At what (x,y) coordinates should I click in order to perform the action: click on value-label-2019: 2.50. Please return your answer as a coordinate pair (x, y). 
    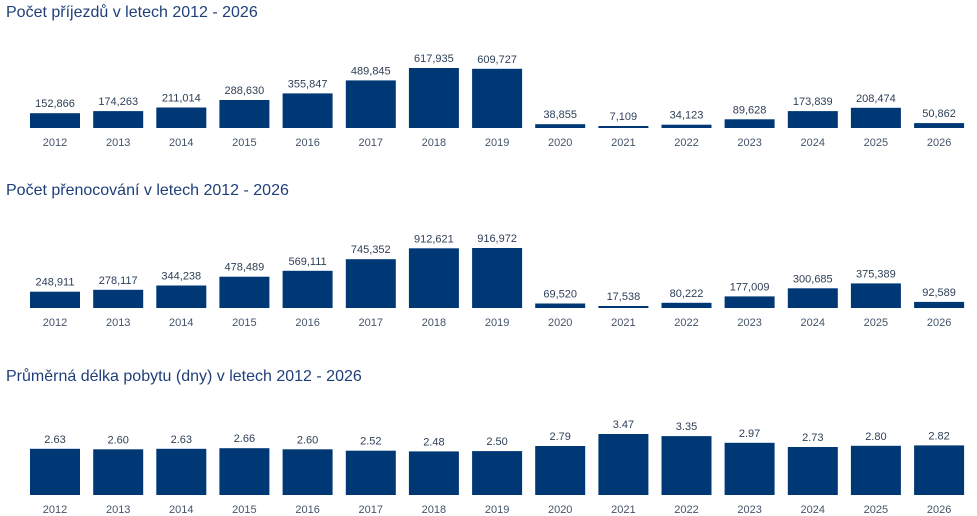
    Looking at the image, I should click on (496, 442).